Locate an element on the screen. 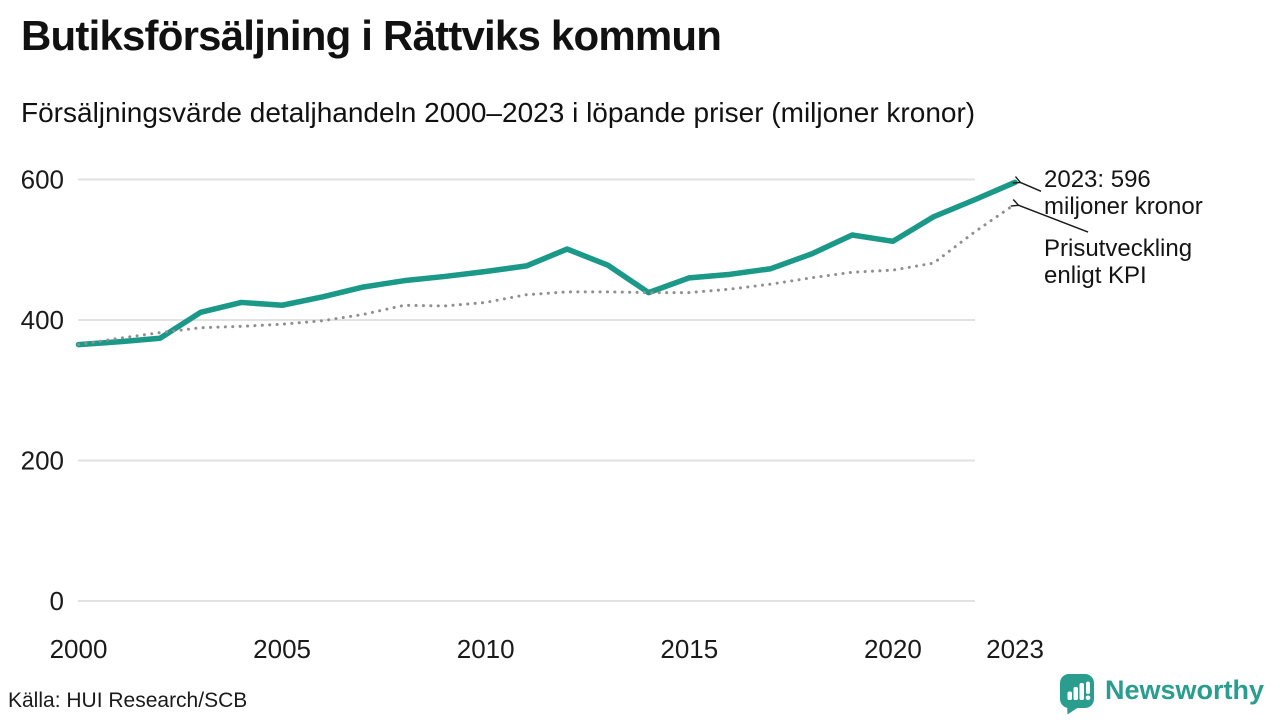 Image resolution: width=1280 pixels, height=720 pixels. x-tick-2020: 2020 is located at coordinates (893, 649).